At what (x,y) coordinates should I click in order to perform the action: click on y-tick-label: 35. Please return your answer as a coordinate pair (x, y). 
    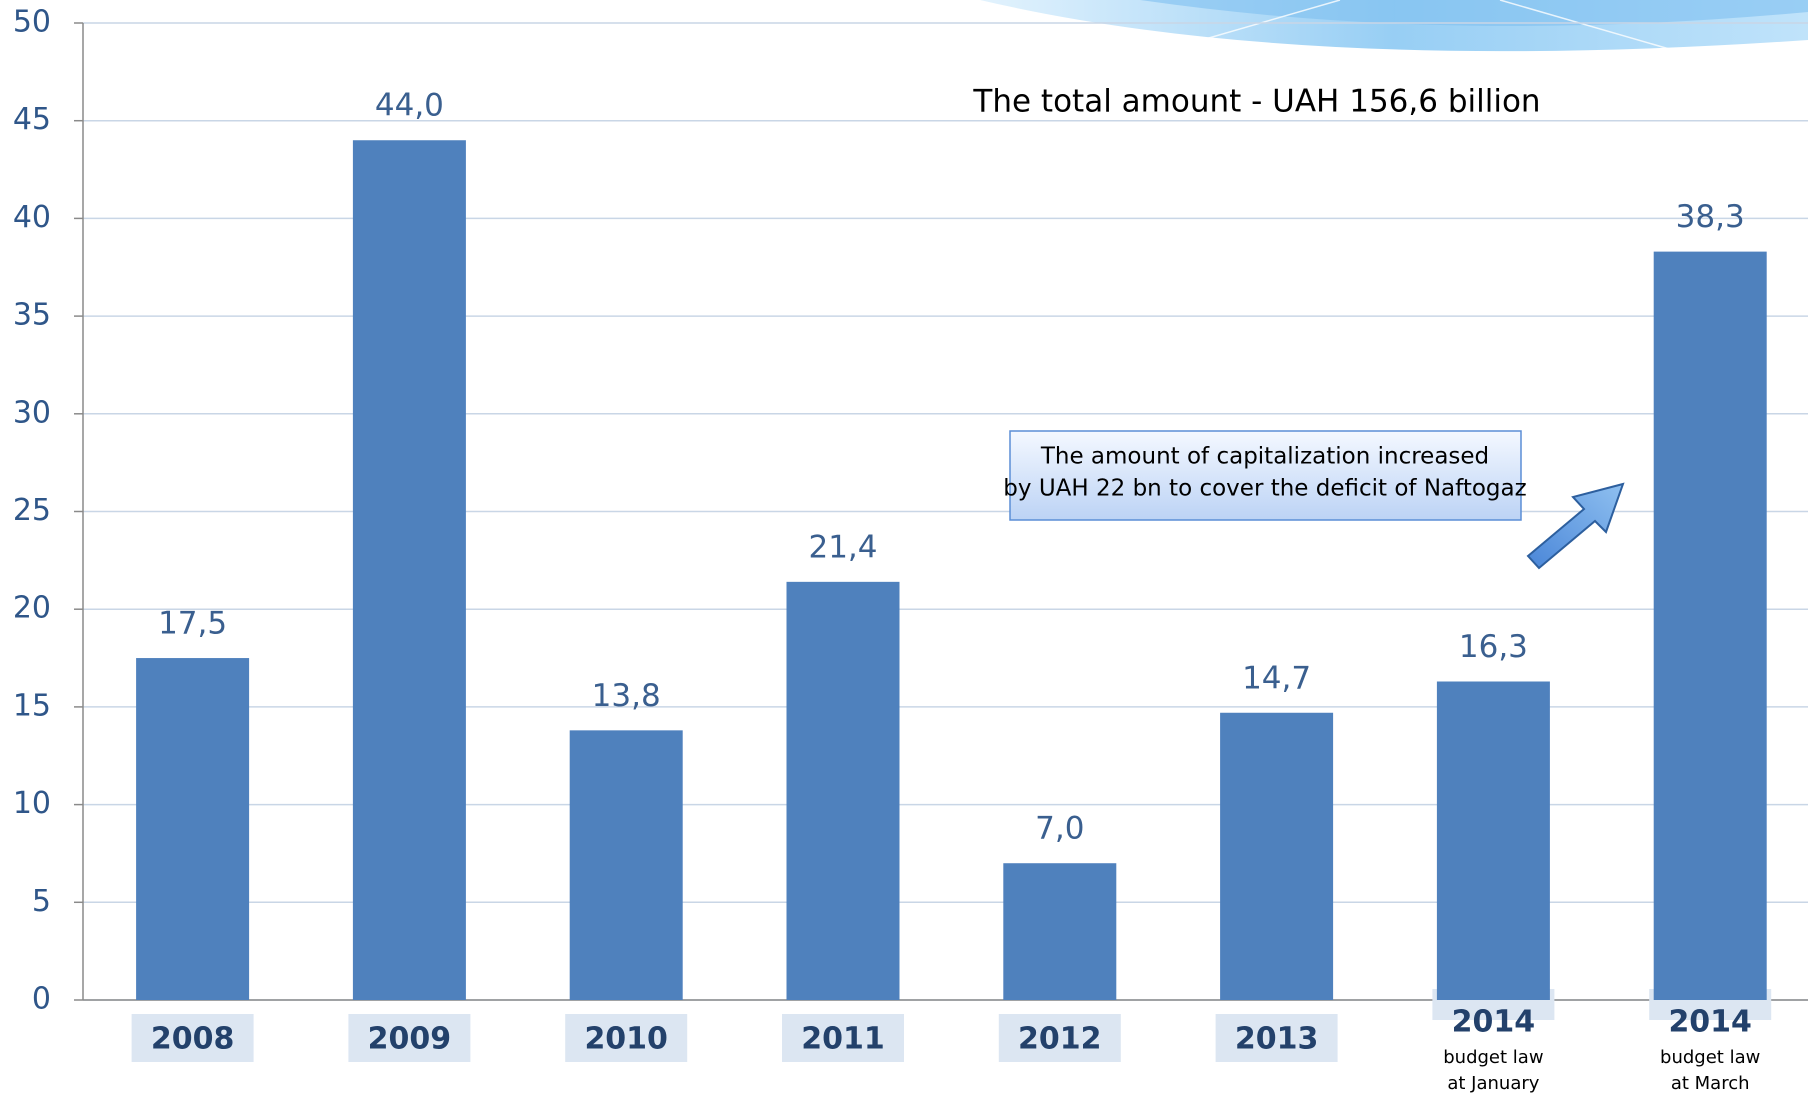
    Looking at the image, I should click on (32, 315).